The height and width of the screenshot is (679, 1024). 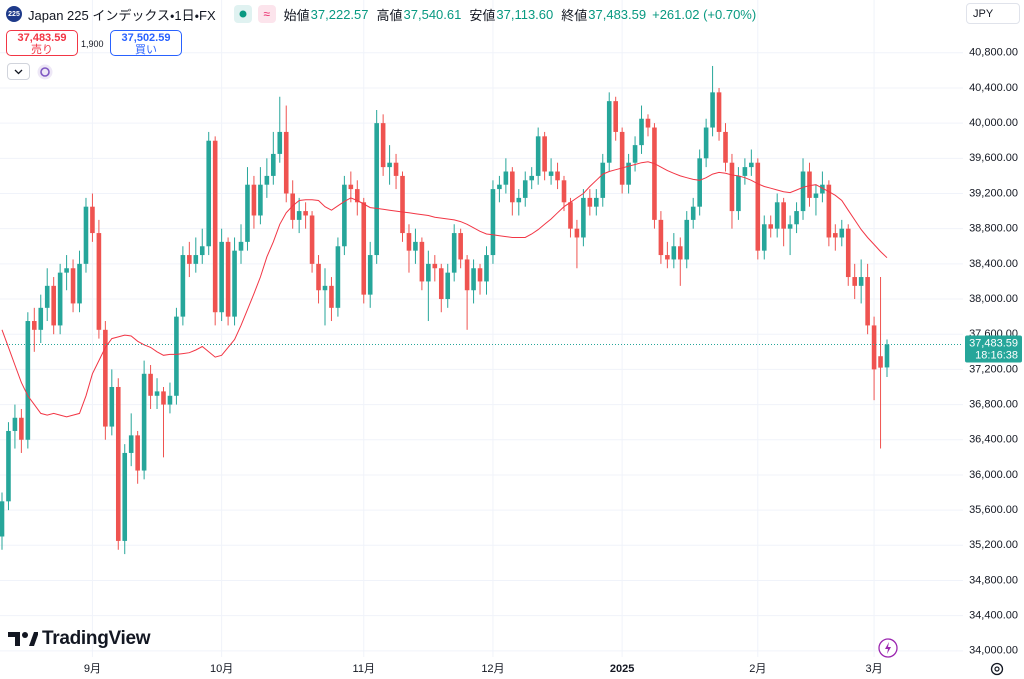 I want to click on spread: 1,900, so click(x=92, y=44).